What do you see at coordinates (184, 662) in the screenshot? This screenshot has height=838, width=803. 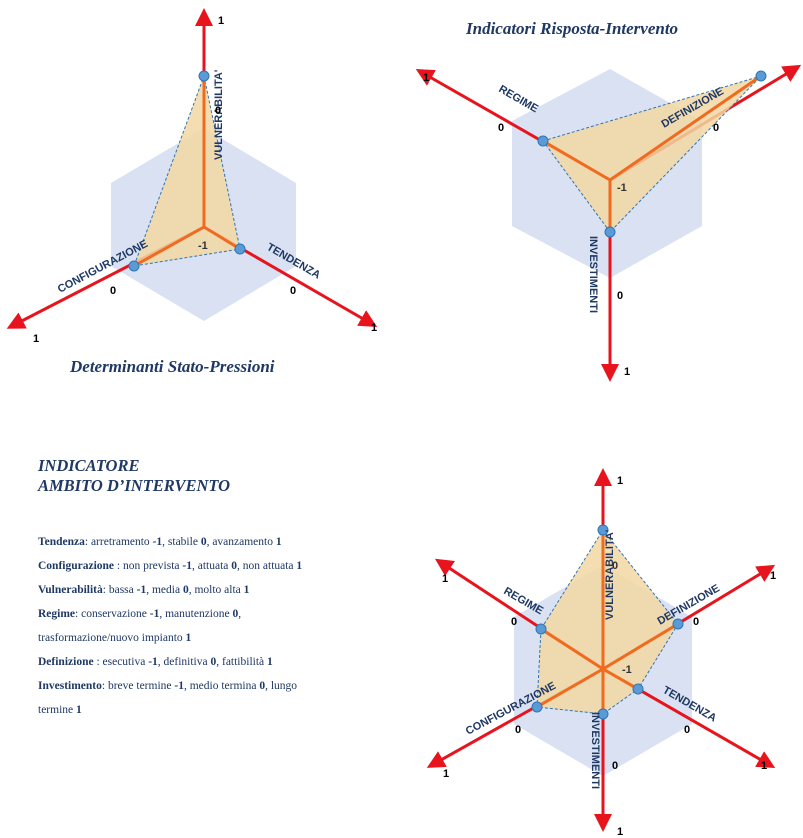 I see `legend-text: , definitiva` at bounding box center [184, 662].